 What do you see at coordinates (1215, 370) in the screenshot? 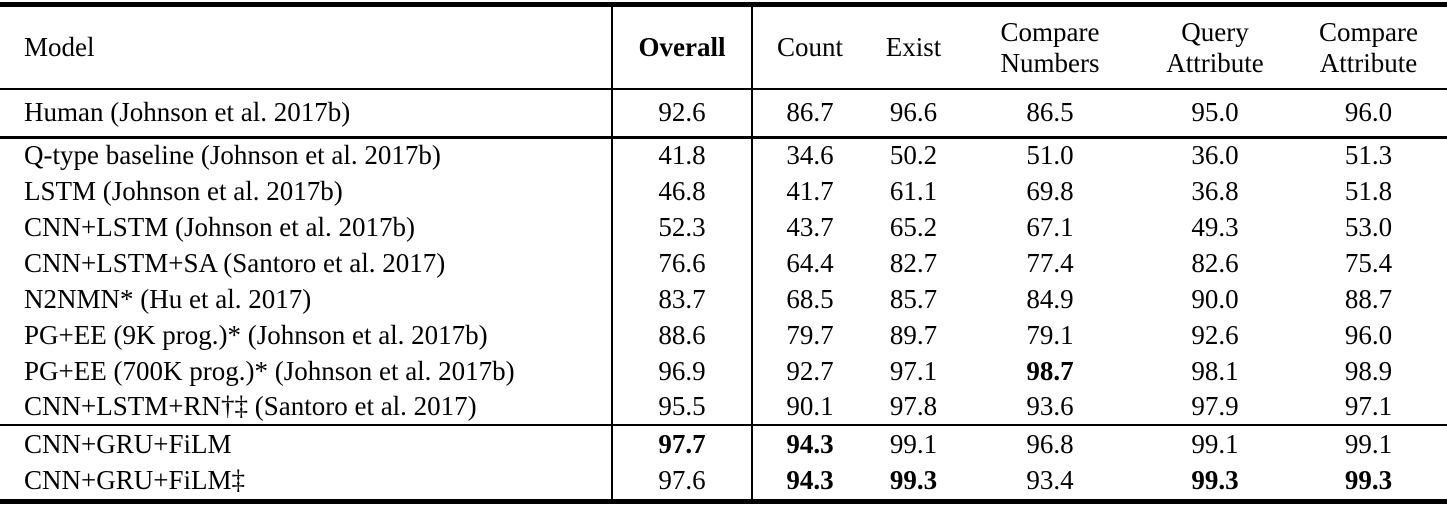
I see `score-cell: 98.1` at bounding box center [1215, 370].